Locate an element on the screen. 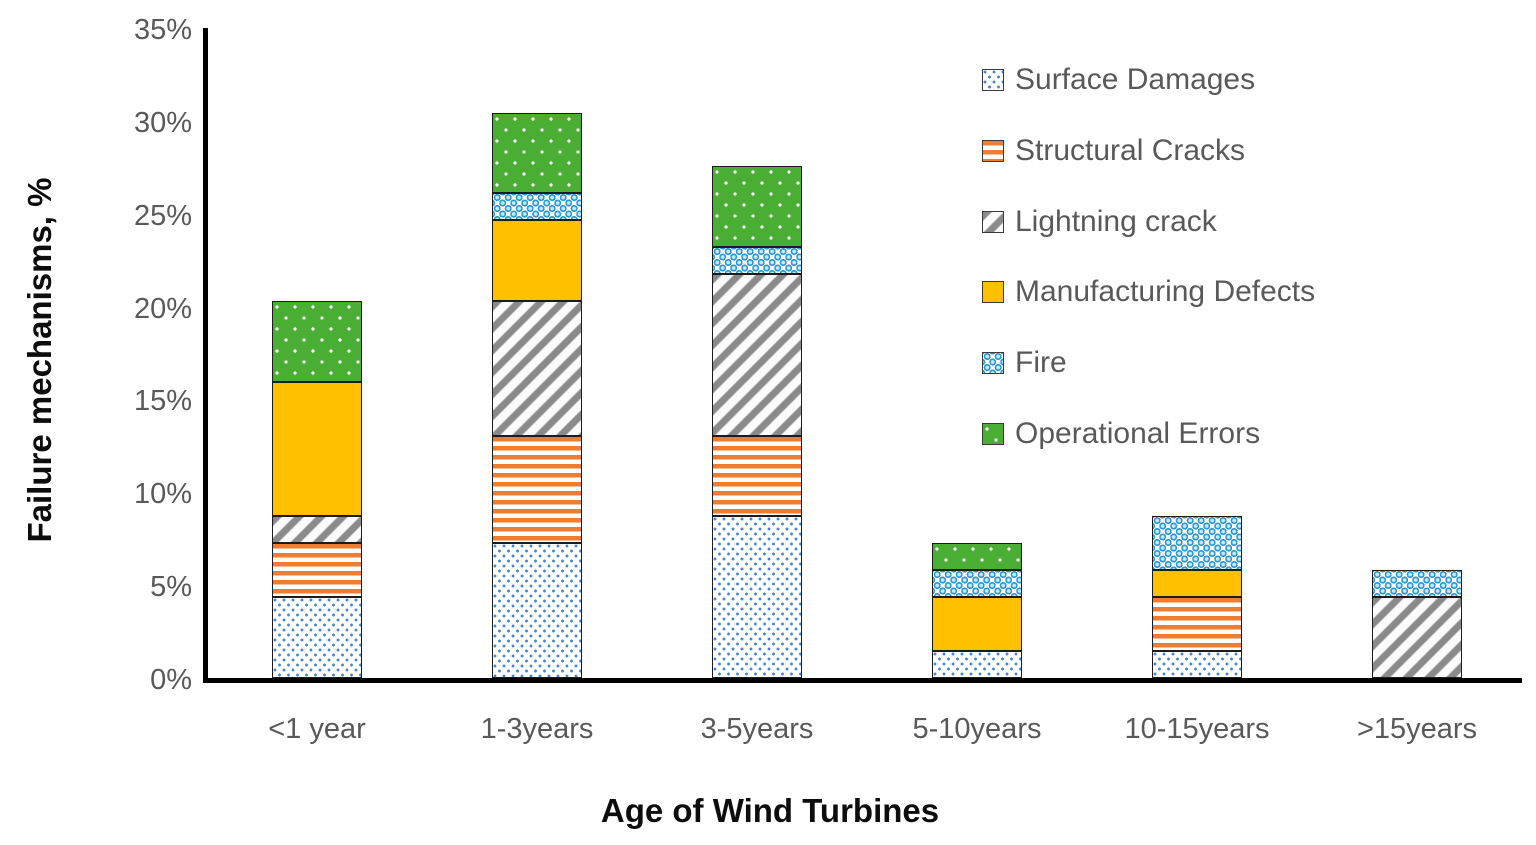  legend-item-lightning: Lightning crack is located at coordinates (1099, 222).